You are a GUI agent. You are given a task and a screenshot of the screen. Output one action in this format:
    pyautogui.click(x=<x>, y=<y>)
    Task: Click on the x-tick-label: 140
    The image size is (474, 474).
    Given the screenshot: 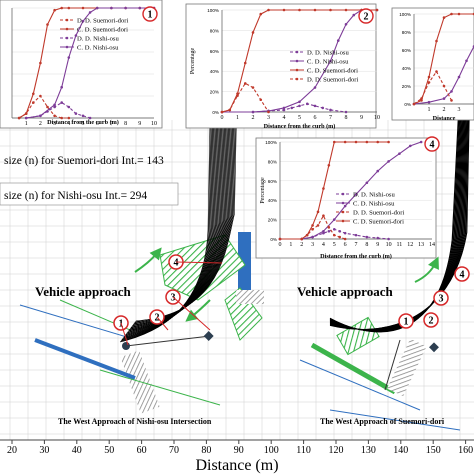 What is the action you would take?
    pyautogui.click(x=400, y=450)
    